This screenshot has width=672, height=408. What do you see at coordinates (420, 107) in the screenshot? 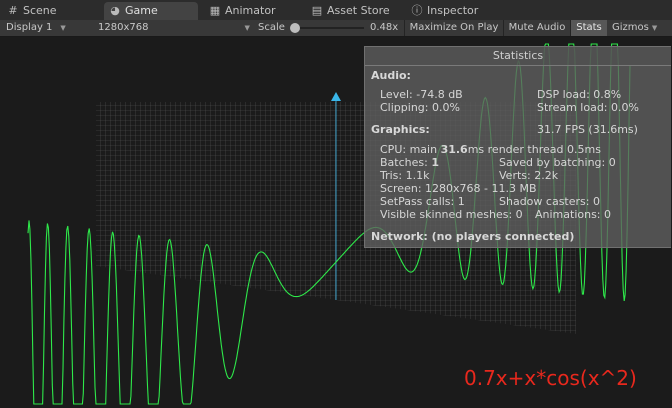
I see `audio-clipping: Clipping: 0.0%` at bounding box center [420, 107].